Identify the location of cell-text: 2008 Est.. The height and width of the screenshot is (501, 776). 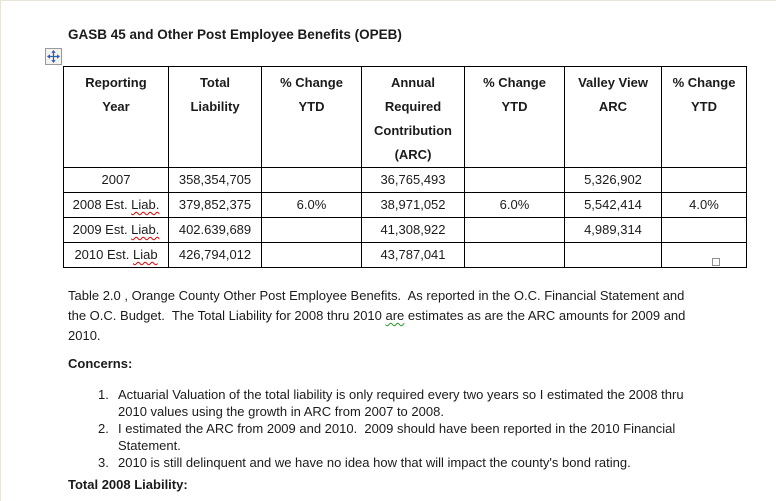
(102, 204).